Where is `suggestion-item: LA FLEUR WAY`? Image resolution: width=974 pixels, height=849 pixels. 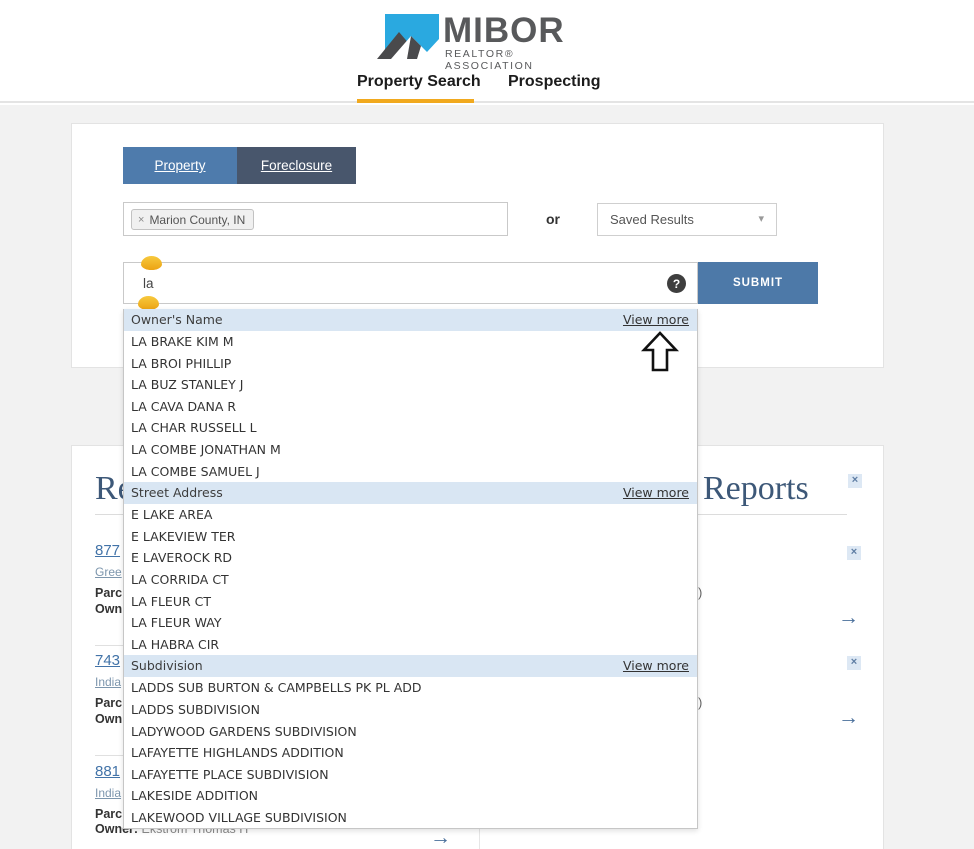 suggestion-item: LA FLEUR WAY is located at coordinates (176, 623).